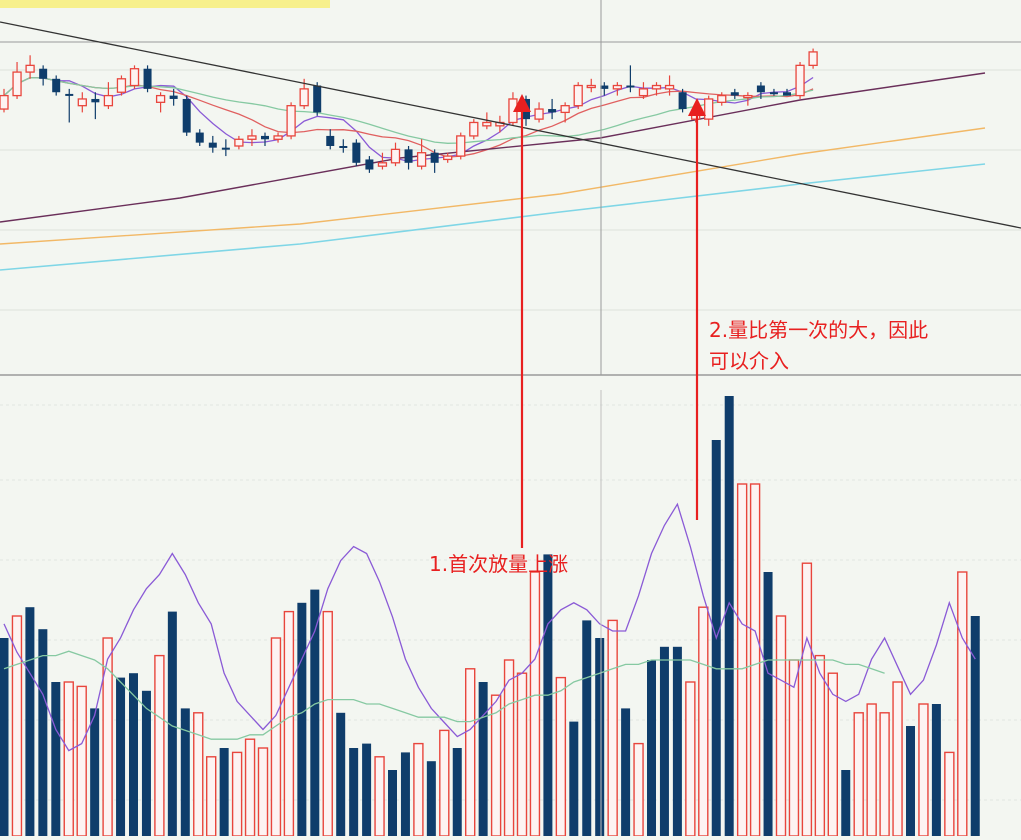 This screenshot has height=840, width=1021. Describe the element at coordinates (818, 330) in the screenshot. I see `annotation-second-line1: 2.量比第一次的大，因此` at that location.